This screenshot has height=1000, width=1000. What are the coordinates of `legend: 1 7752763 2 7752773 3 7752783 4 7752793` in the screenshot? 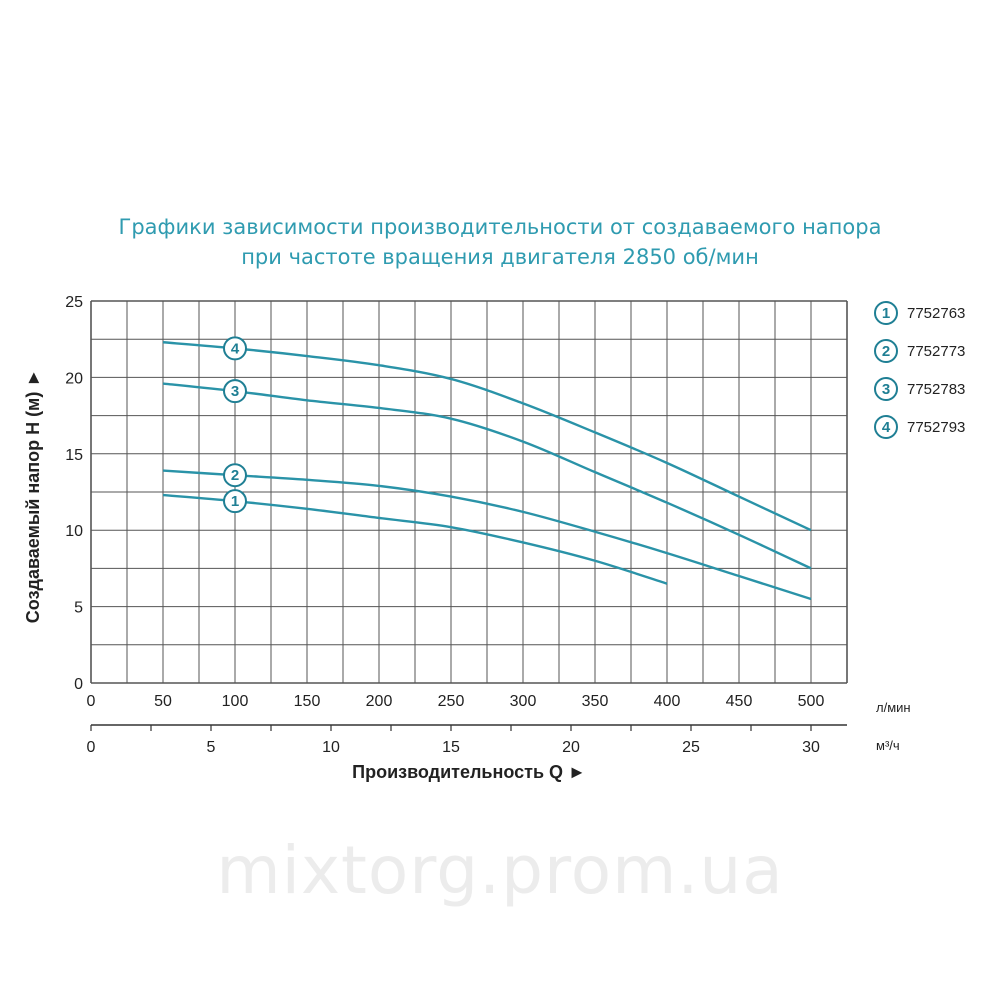 It's located at (919, 370).